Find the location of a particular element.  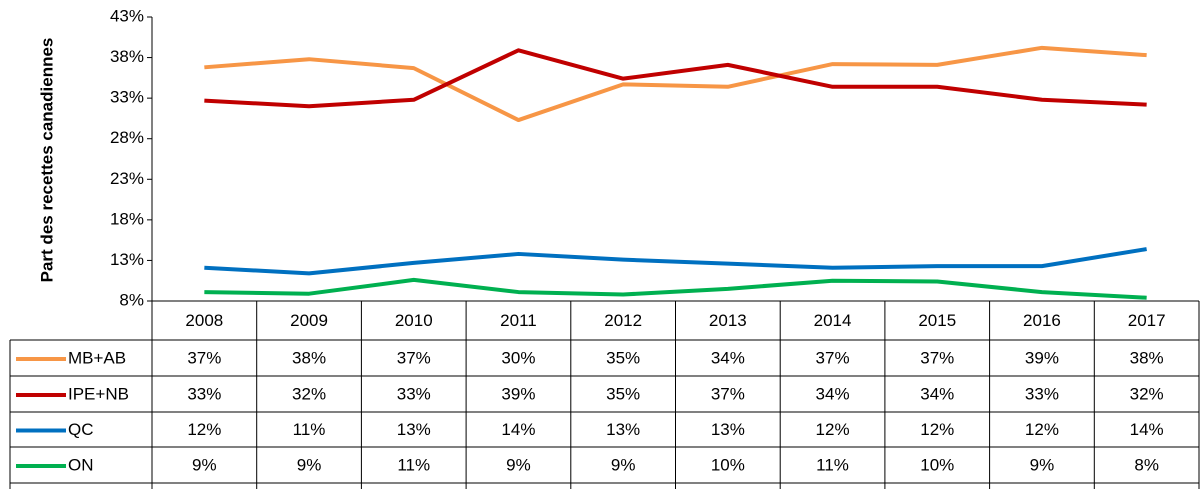

y-tick-label: 18% is located at coordinates (127, 218).